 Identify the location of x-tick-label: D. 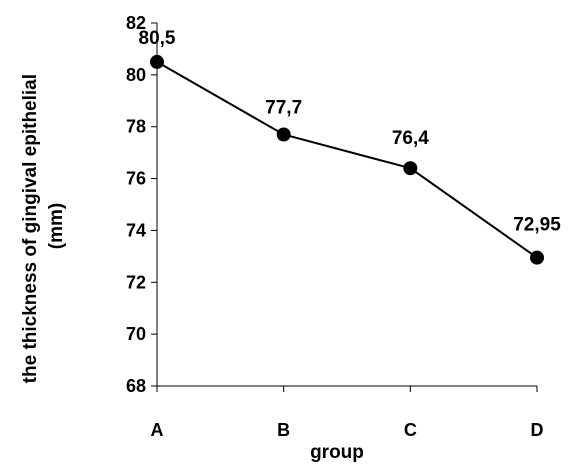
(537, 430).